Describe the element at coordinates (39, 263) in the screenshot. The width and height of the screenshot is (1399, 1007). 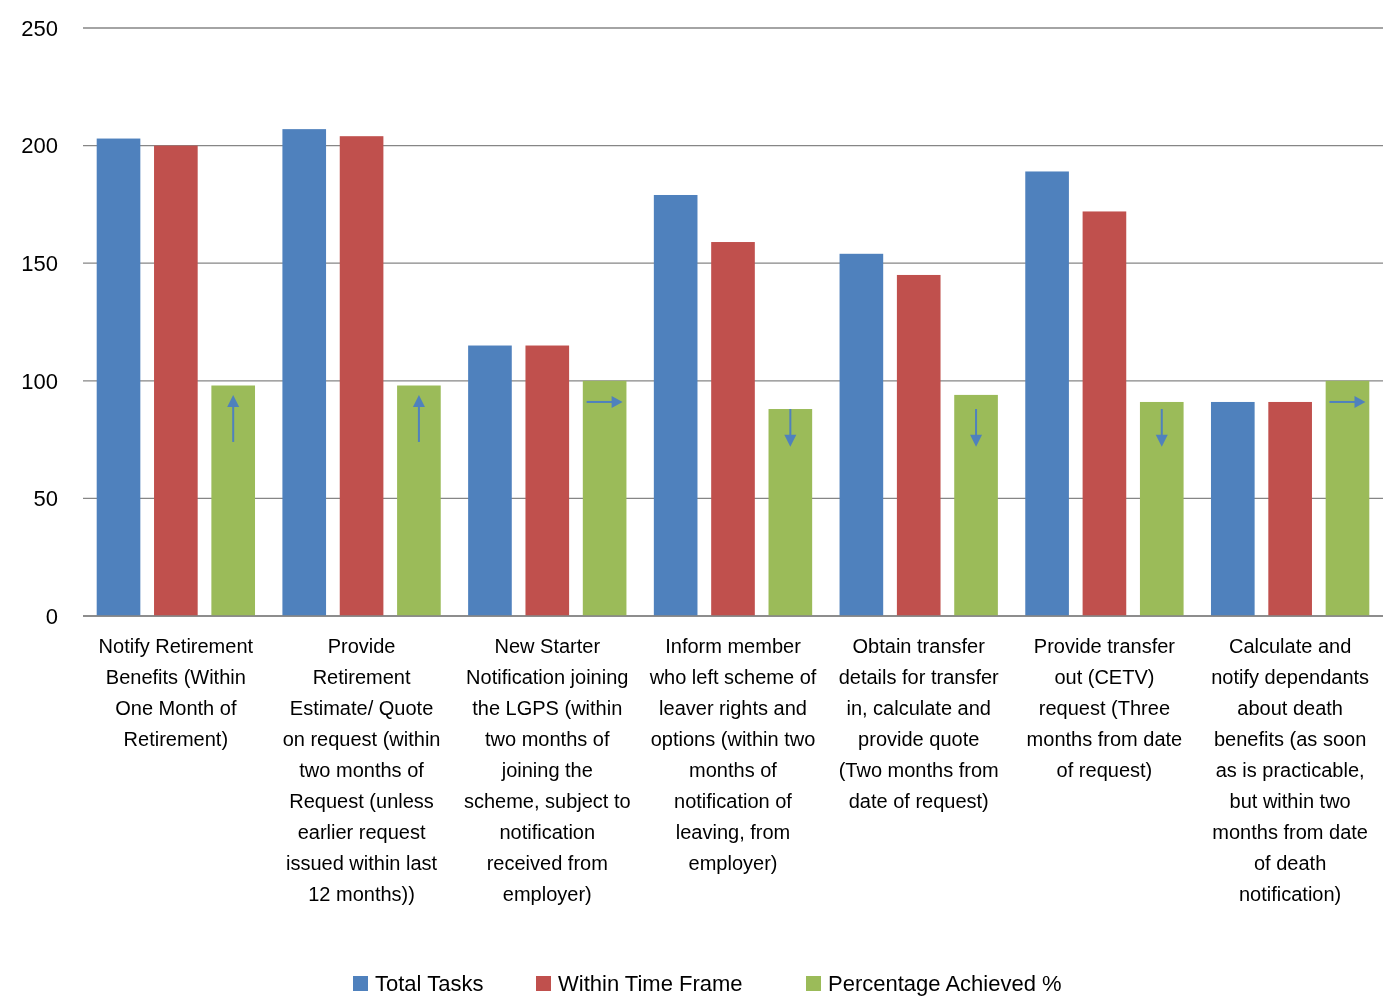
I see `y-tick-label: 150` at that location.